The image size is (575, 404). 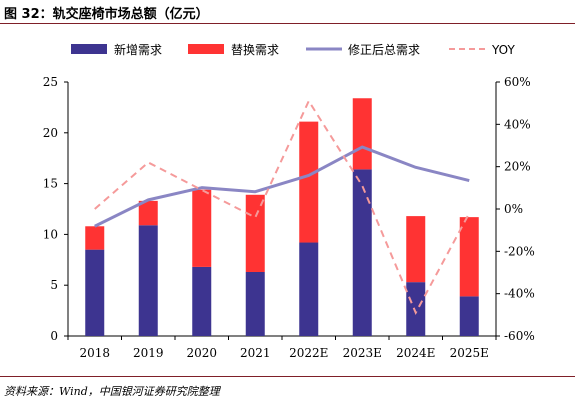 I want to click on right-tick-label: 40%, so click(x=517, y=124).